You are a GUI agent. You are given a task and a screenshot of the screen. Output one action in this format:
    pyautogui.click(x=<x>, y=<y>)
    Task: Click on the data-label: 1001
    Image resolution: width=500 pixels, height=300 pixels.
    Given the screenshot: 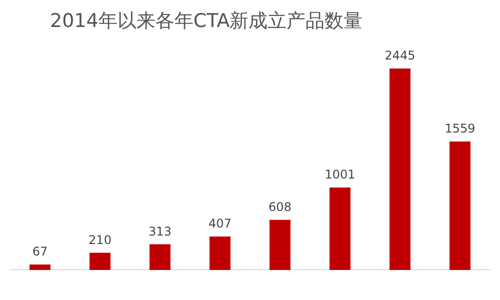 What is the action you would take?
    pyautogui.click(x=340, y=175)
    